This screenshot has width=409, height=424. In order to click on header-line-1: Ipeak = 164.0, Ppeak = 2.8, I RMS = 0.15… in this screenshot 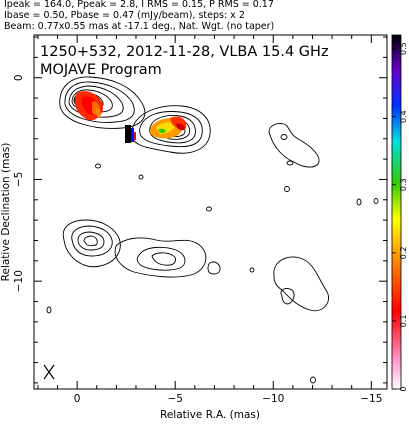, I will do `click(139, 5)`.